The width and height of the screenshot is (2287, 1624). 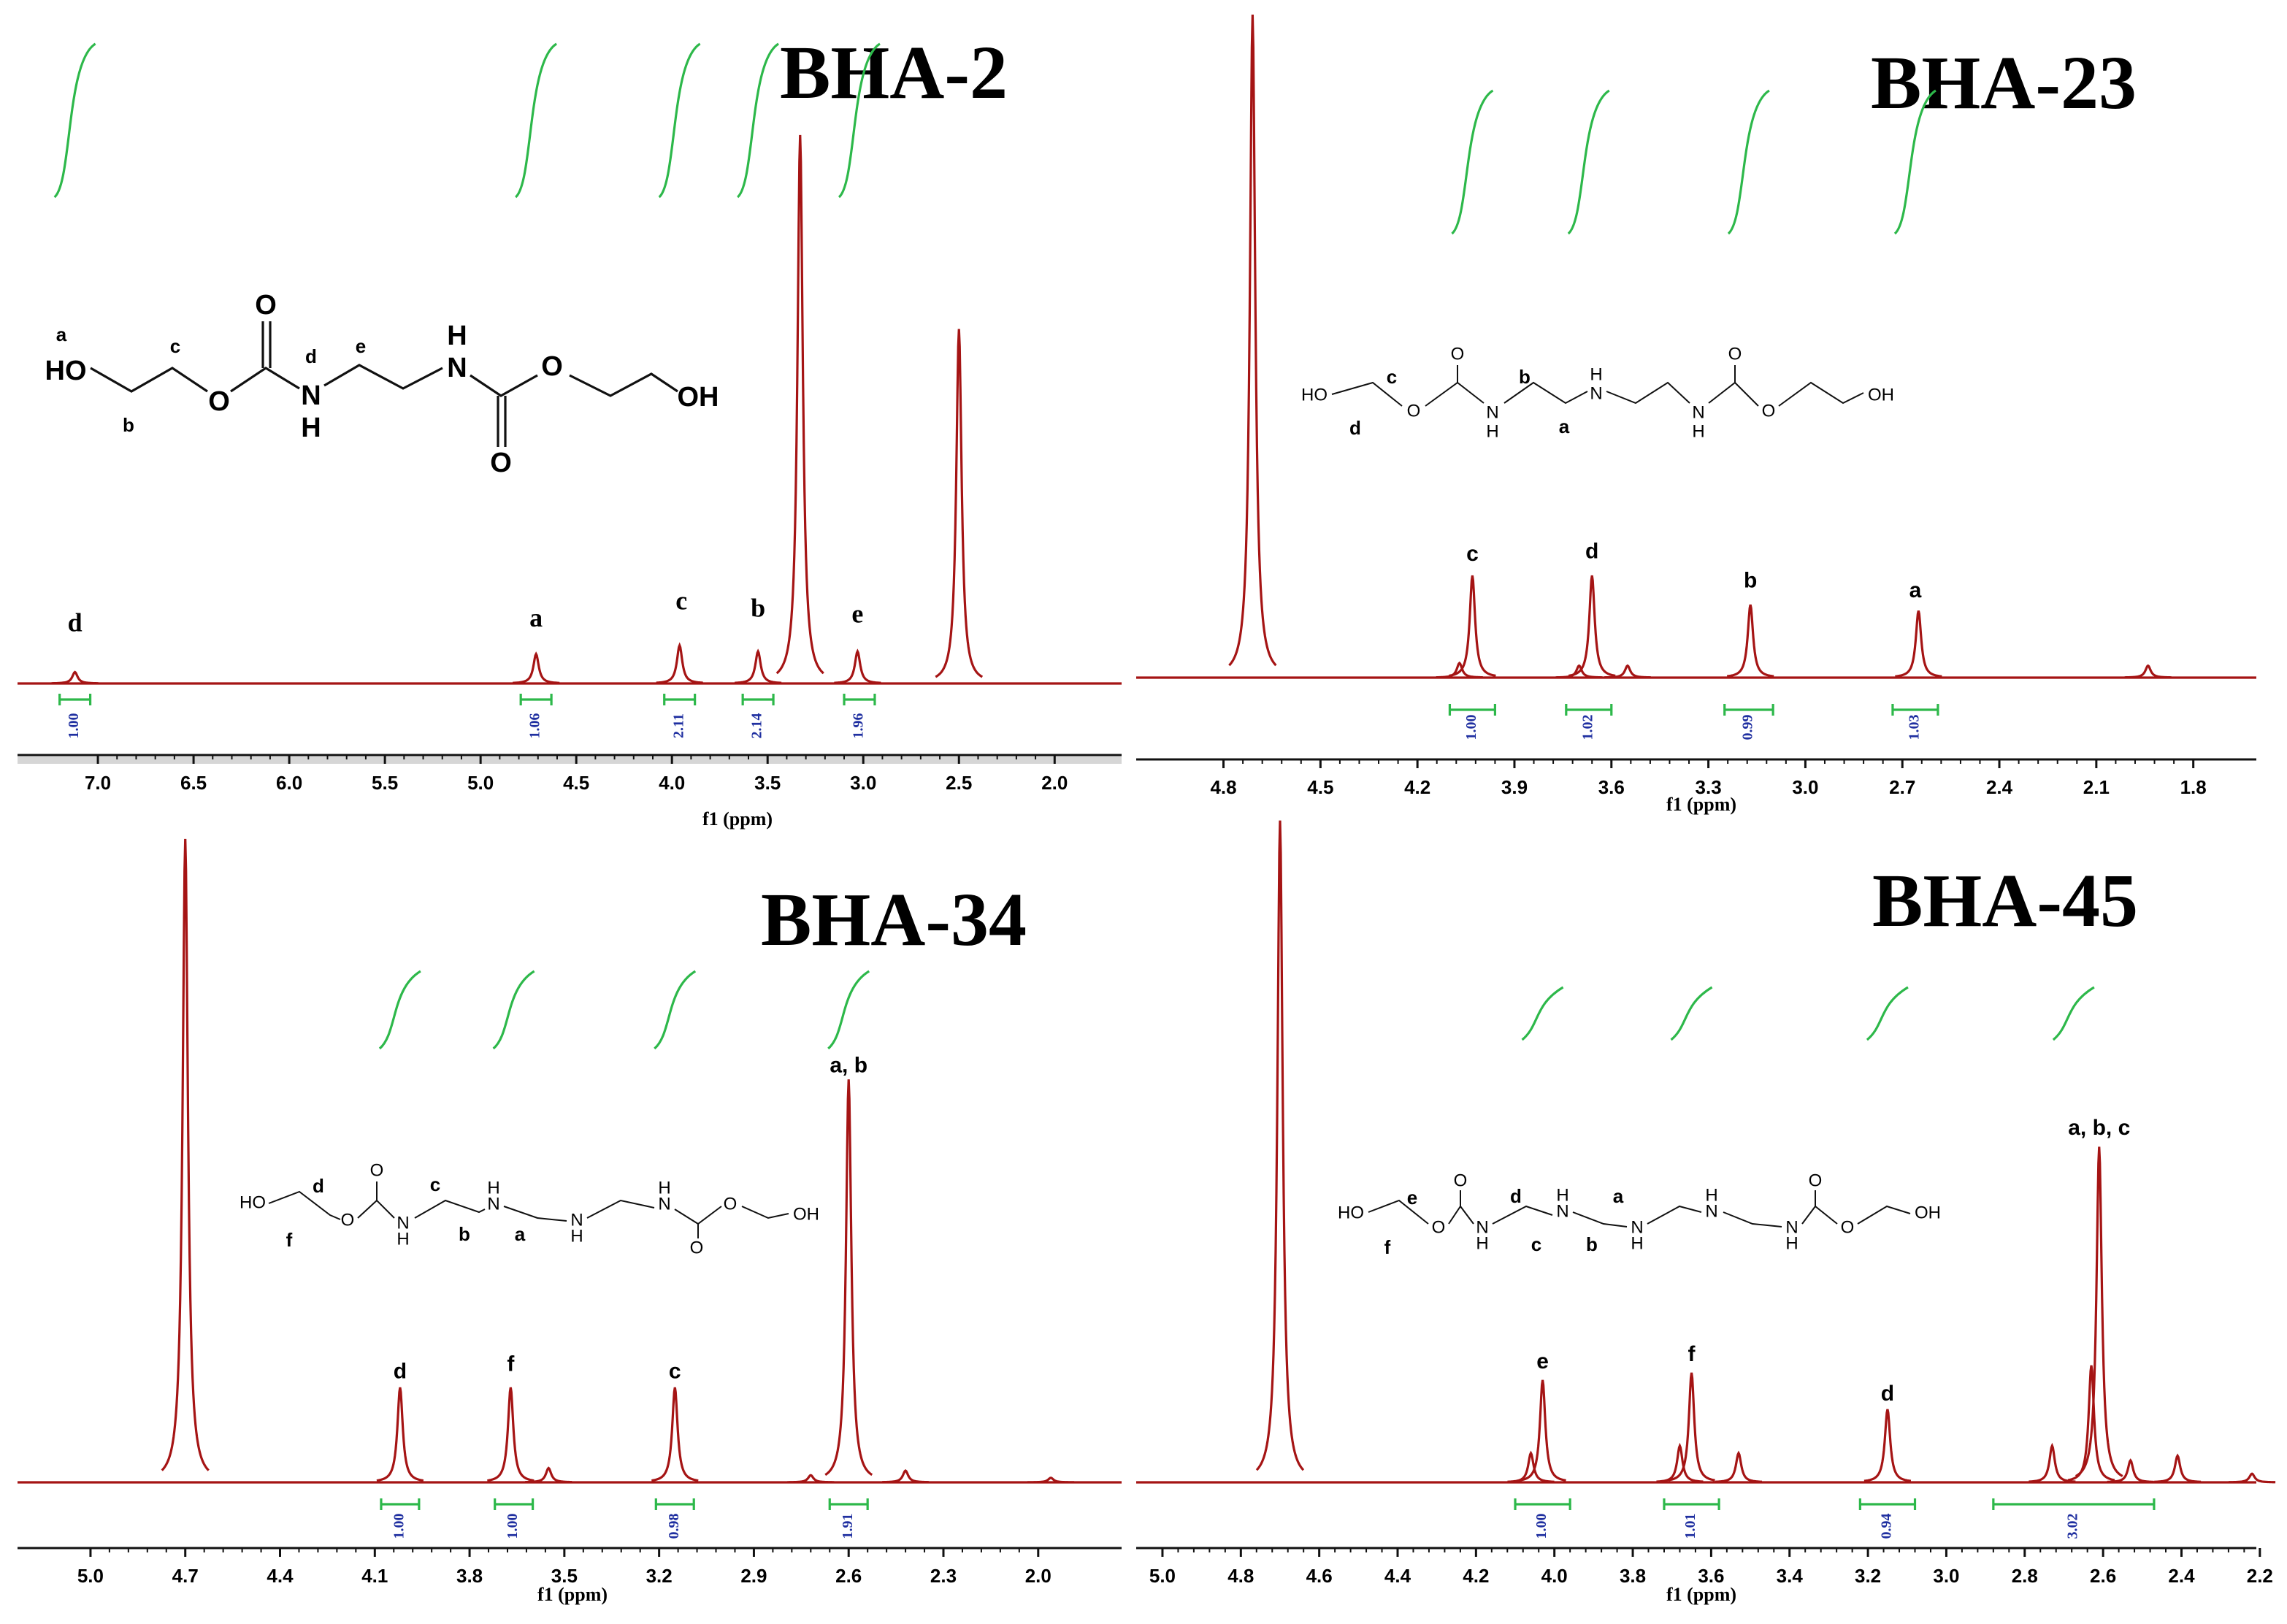 What do you see at coordinates (1525, 377) in the screenshot?
I see `atom-label: b` at bounding box center [1525, 377].